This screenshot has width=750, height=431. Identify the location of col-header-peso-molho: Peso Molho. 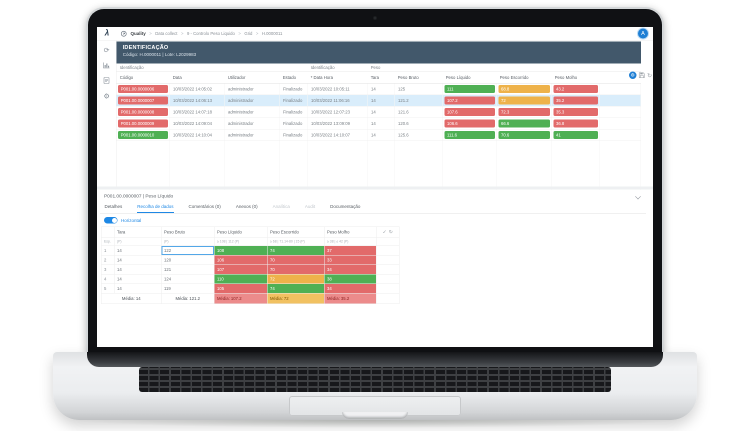
(575, 77).